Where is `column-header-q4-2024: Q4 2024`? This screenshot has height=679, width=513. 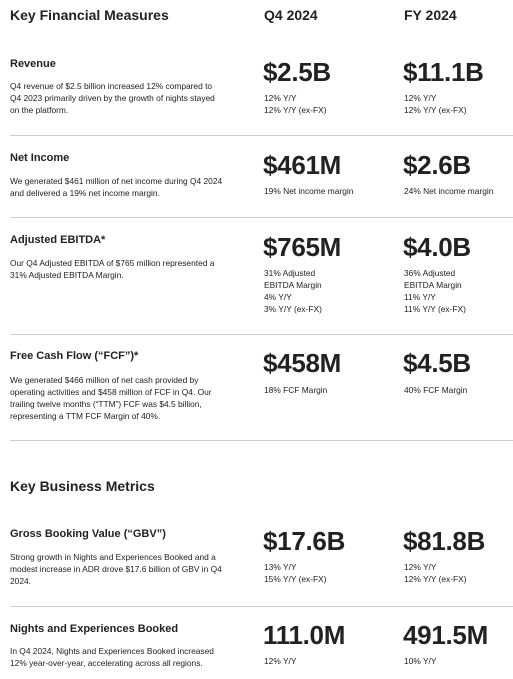 column-header-q4-2024: Q4 2024 is located at coordinates (291, 15).